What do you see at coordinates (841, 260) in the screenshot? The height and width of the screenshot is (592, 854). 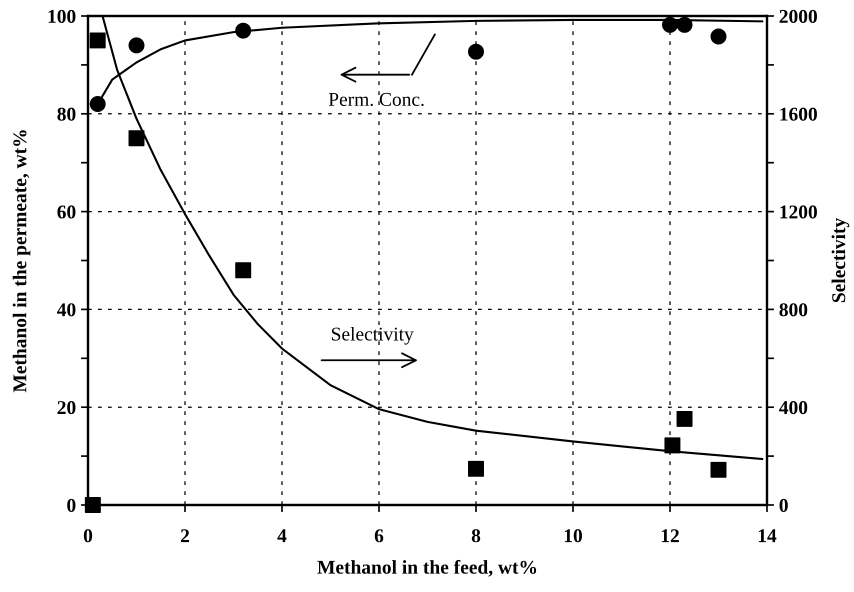 I see `y2-axis-title: Selectivity` at bounding box center [841, 260].